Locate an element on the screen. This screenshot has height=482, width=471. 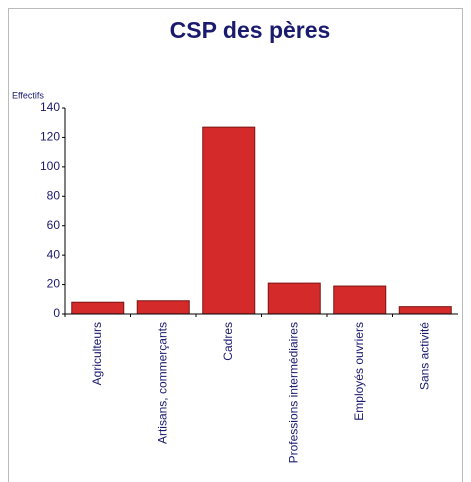
x-tick-label: Cadres is located at coordinates (228, 341).